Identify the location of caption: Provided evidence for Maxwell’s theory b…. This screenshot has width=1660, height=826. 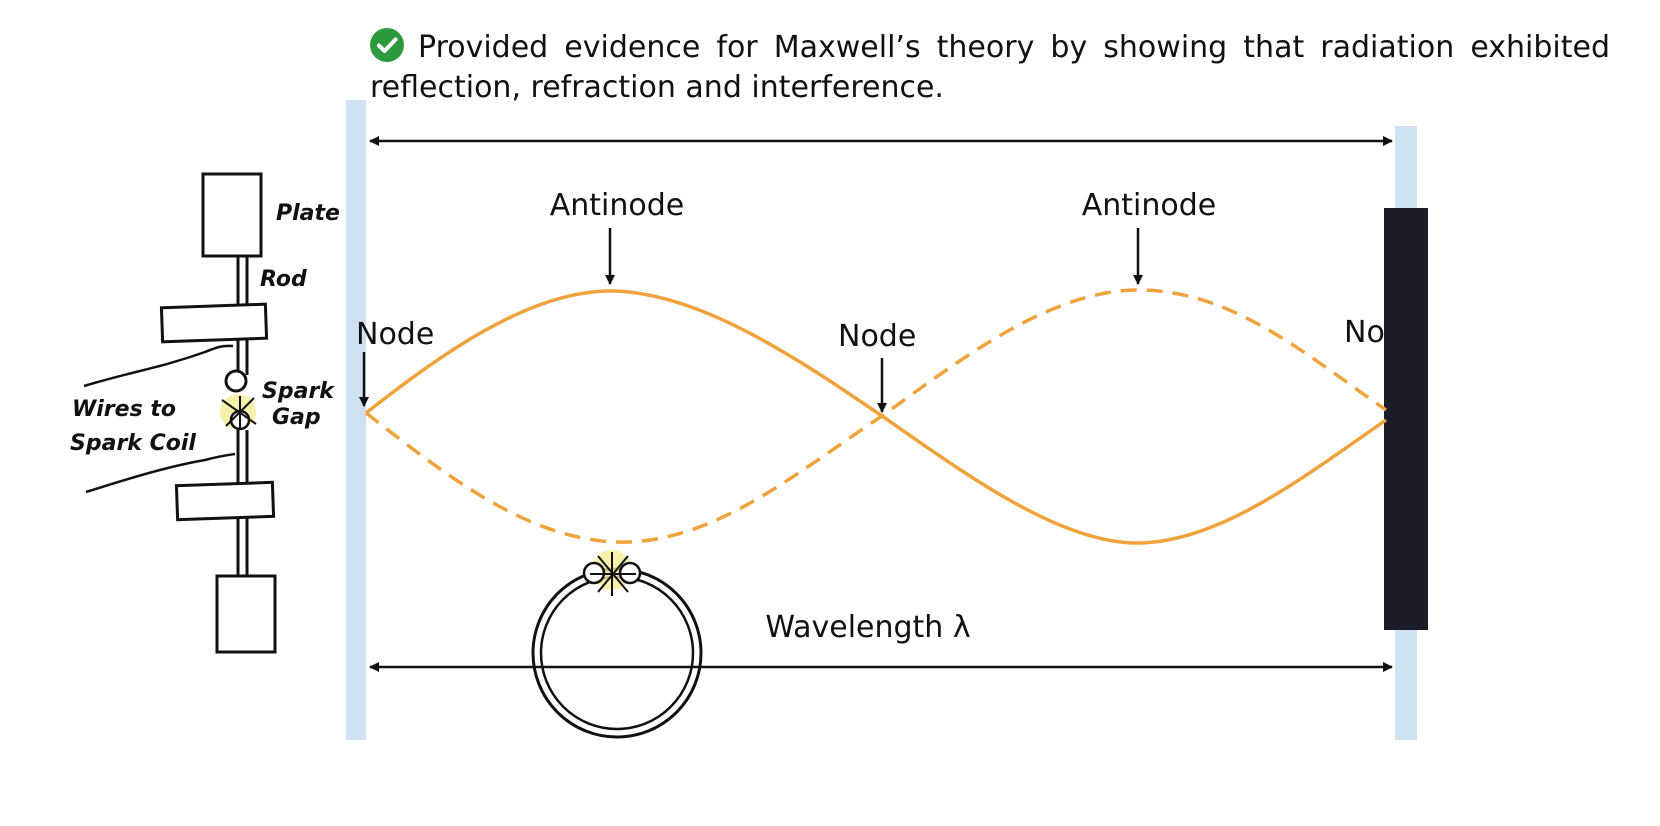
(990, 68).